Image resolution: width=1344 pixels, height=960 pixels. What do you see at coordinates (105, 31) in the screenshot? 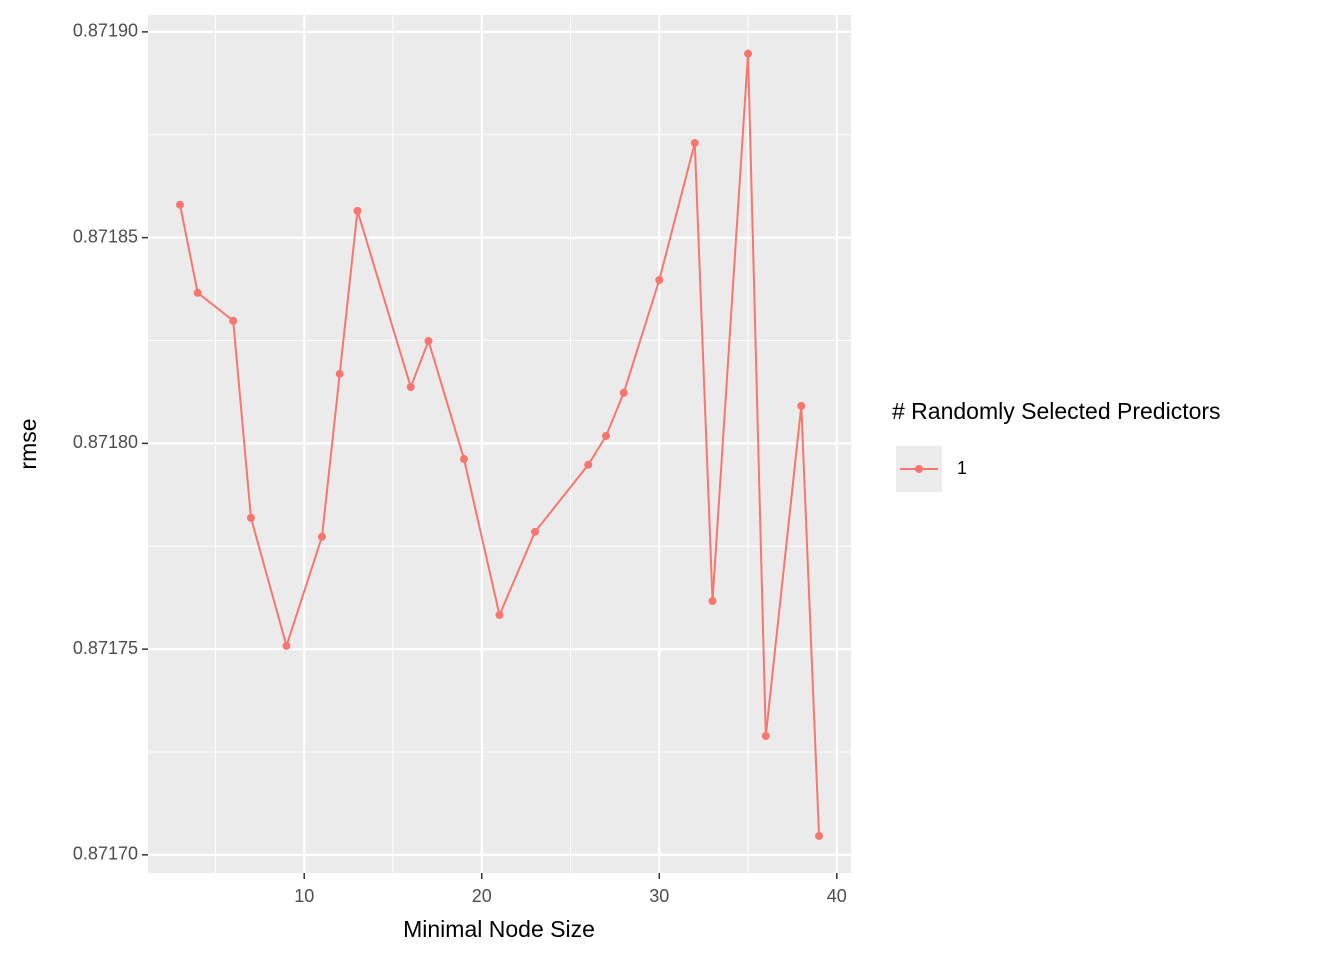
I see `y-tick-label: 0.87190` at bounding box center [105, 31].